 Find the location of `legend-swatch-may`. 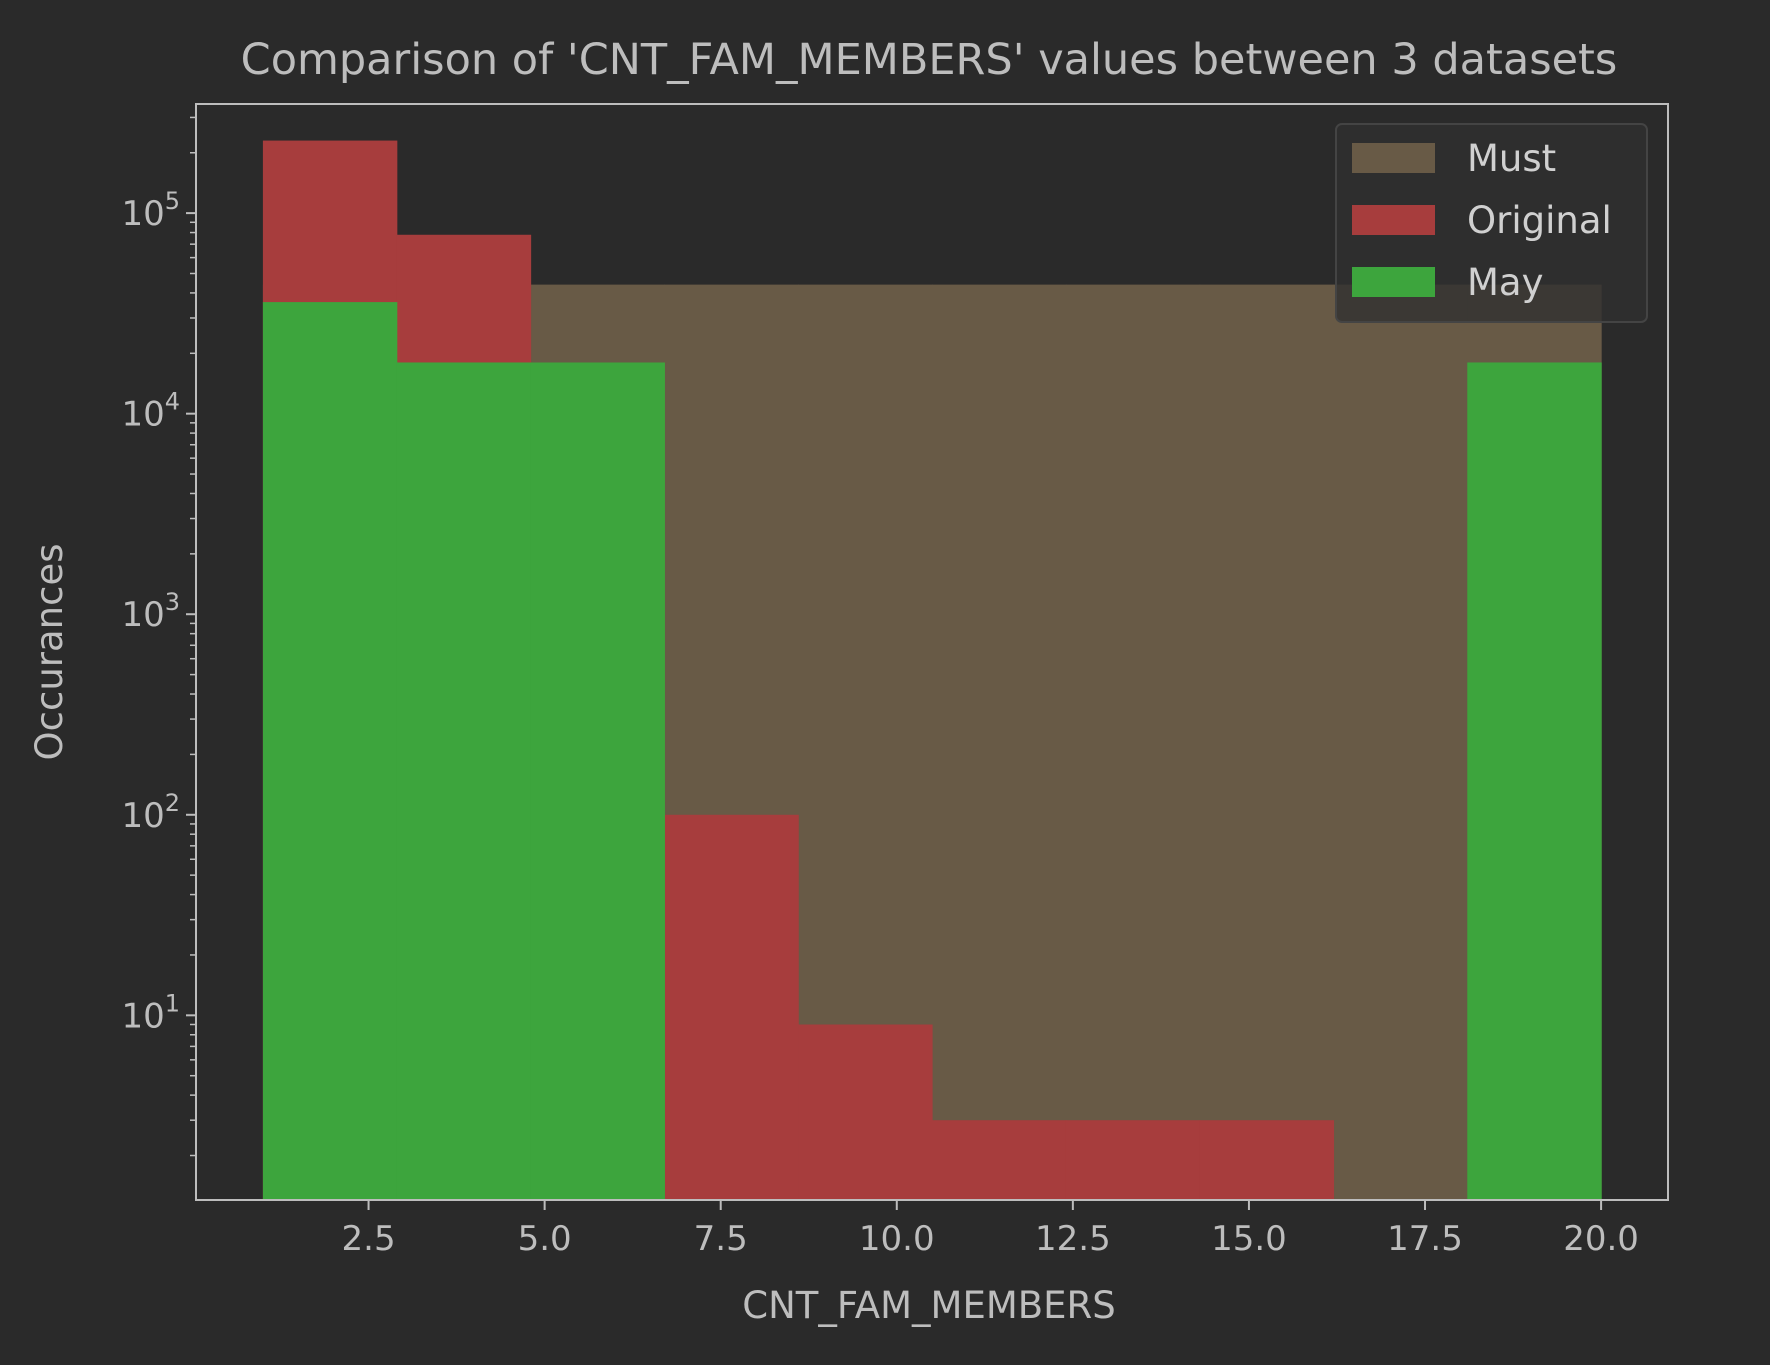

legend-swatch-may is located at coordinates (1393, 282).